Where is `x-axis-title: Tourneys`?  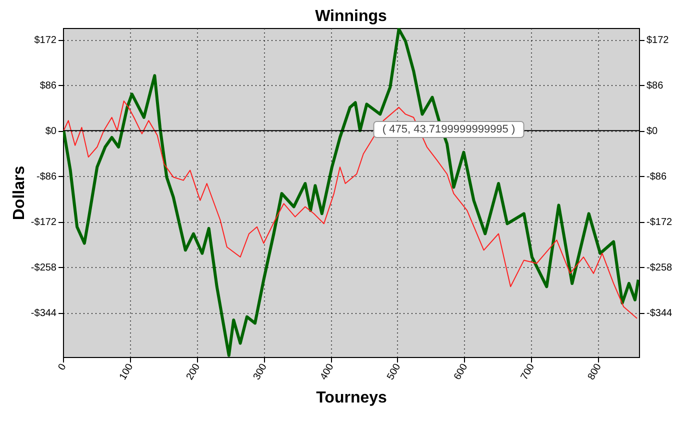 x-axis-title: Tourneys is located at coordinates (352, 397).